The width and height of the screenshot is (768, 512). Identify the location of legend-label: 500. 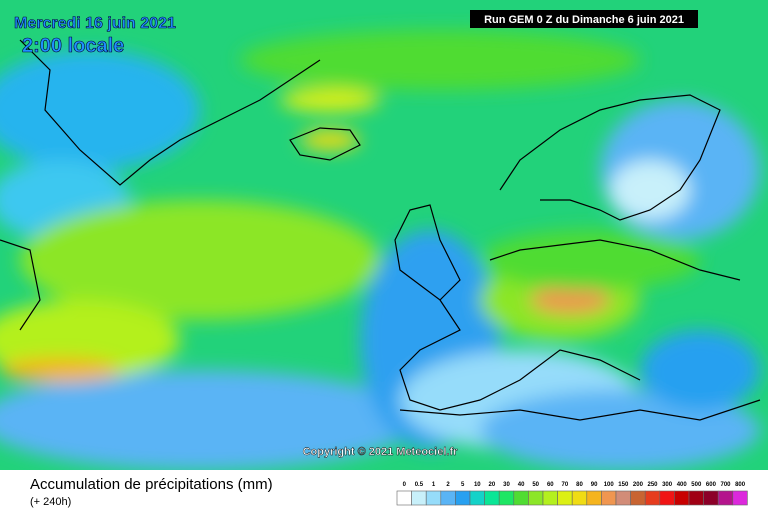
(696, 485).